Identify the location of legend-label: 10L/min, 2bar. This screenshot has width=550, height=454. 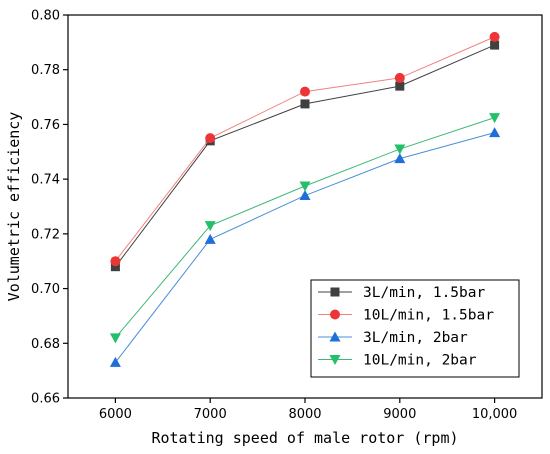
(420, 361).